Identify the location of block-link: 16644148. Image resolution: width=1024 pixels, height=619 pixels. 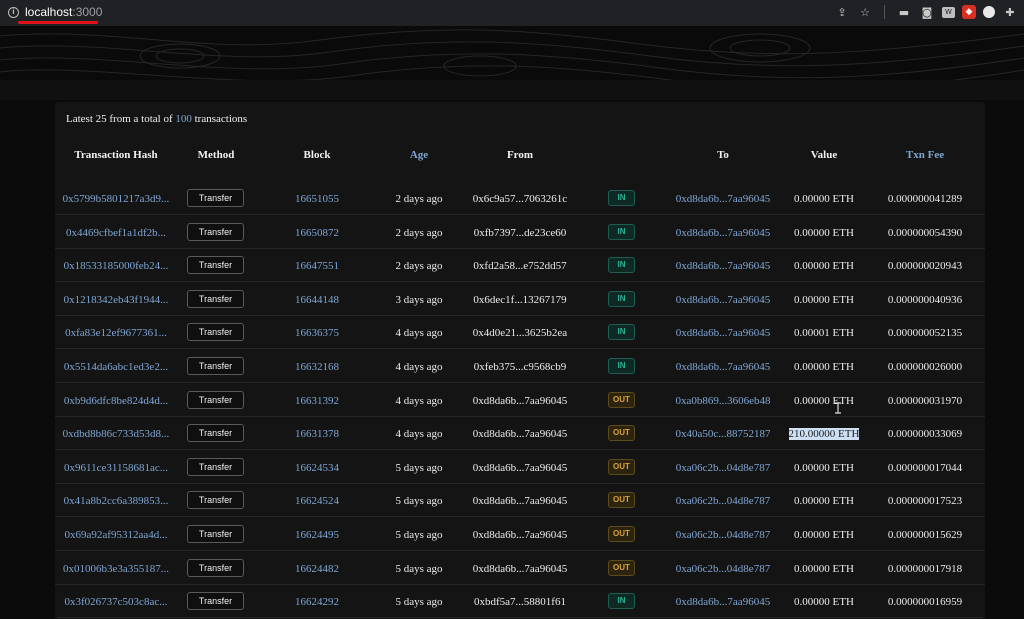
(317, 299).